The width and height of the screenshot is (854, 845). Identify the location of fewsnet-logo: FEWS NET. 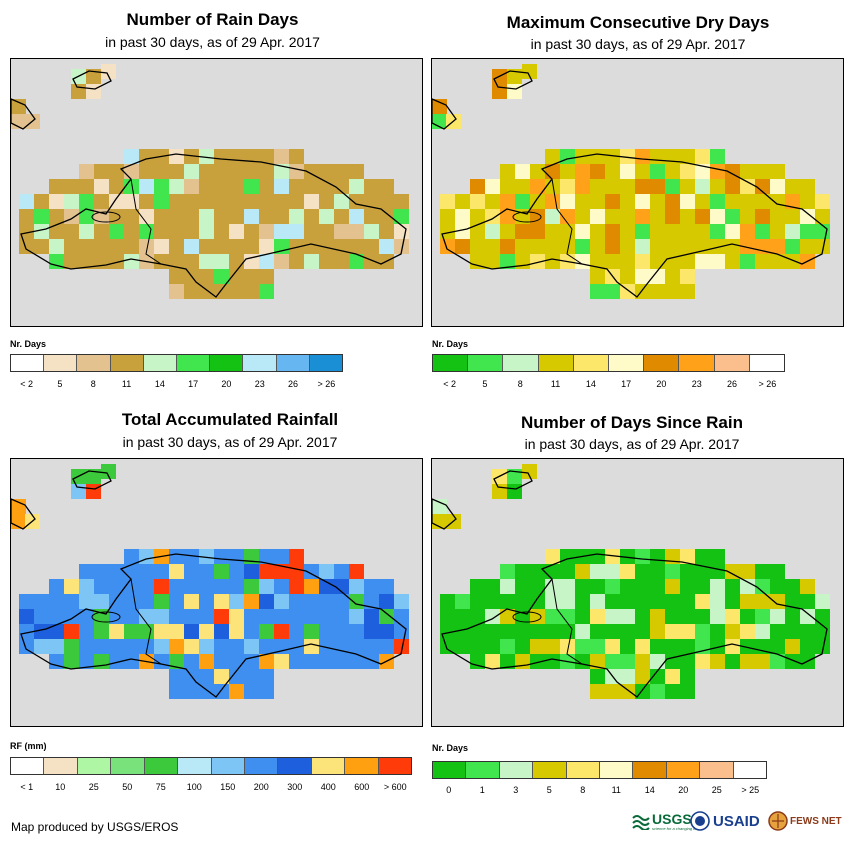
(805, 821).